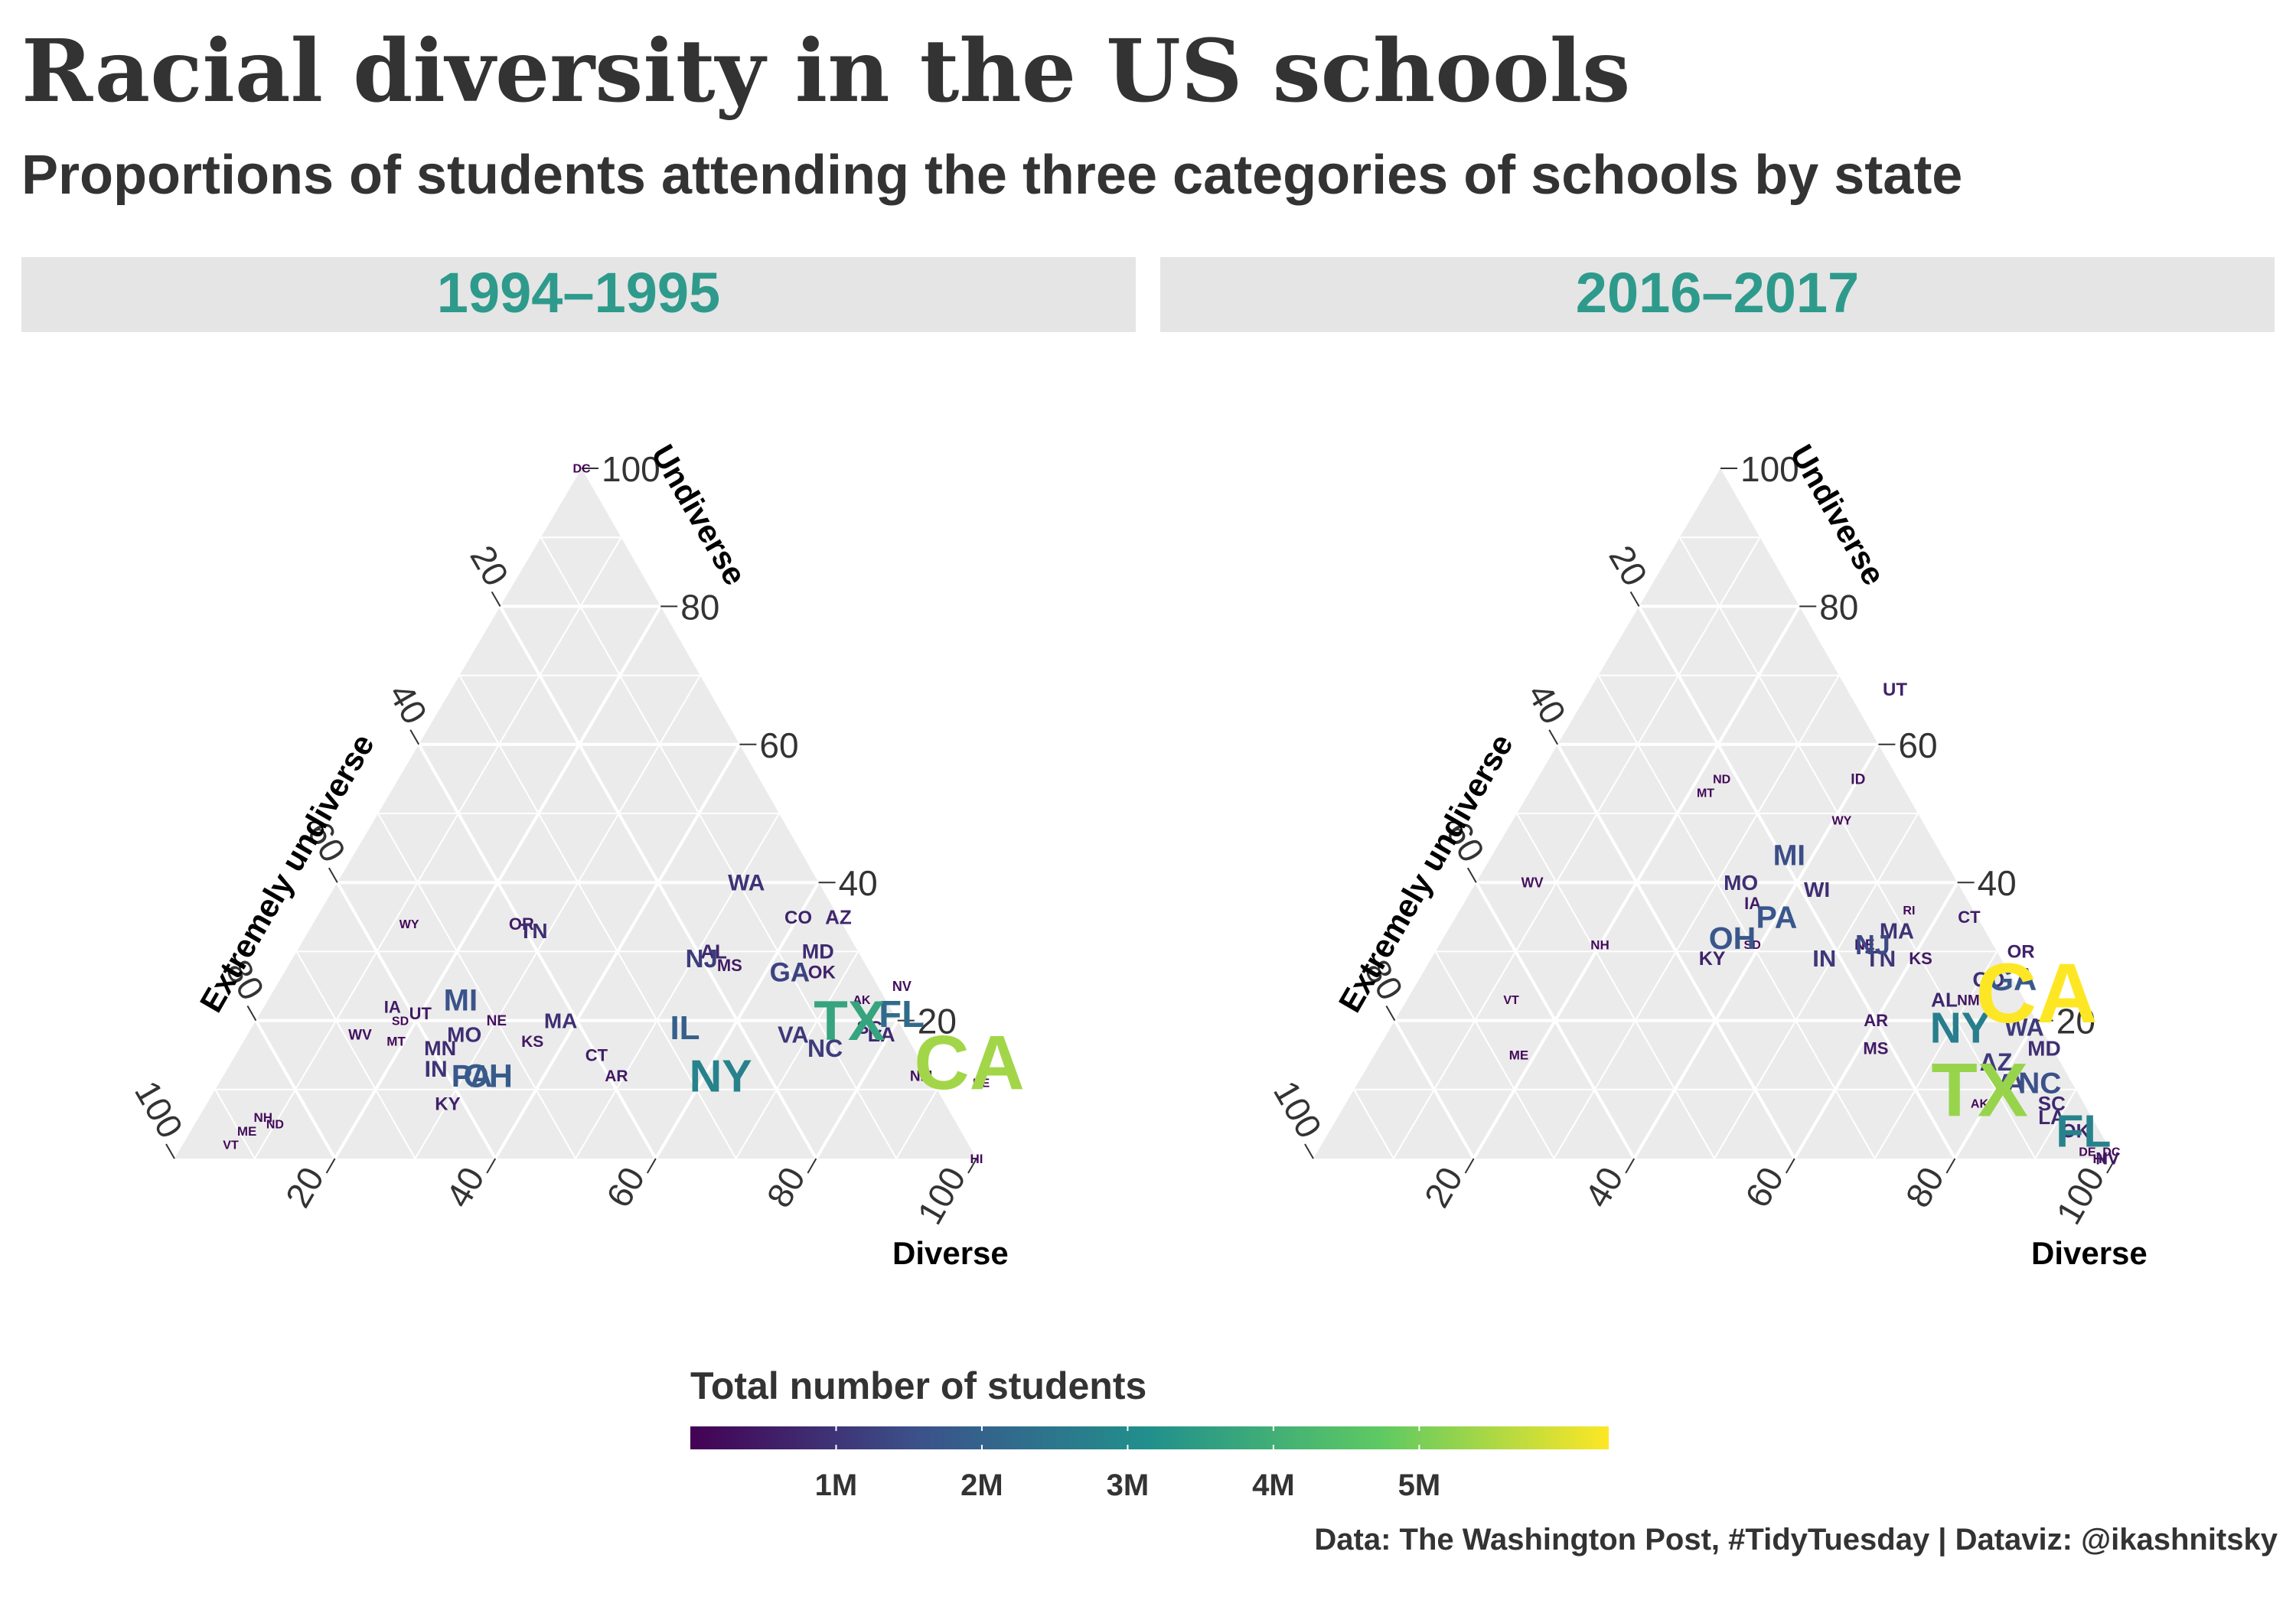 Image resolution: width=2296 pixels, height=1607 pixels. I want to click on state-label-wa: WA, so click(2024, 1027).